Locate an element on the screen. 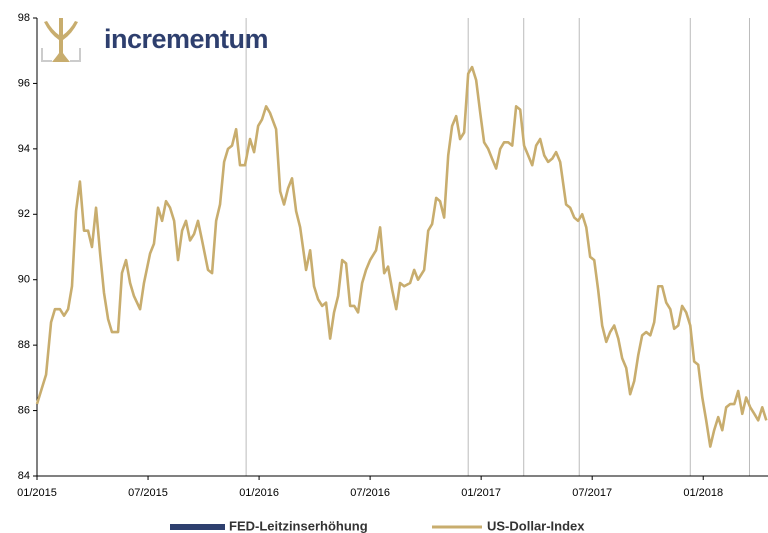  x-tick-label: 01/2016 is located at coordinates (259, 493).